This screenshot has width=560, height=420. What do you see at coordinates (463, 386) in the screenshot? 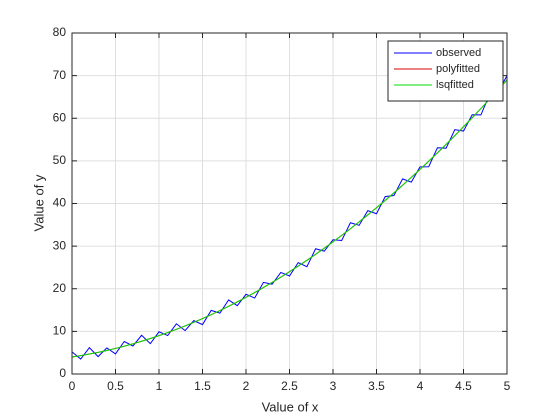
I see `x-tick-label: 4.5` at bounding box center [463, 386].